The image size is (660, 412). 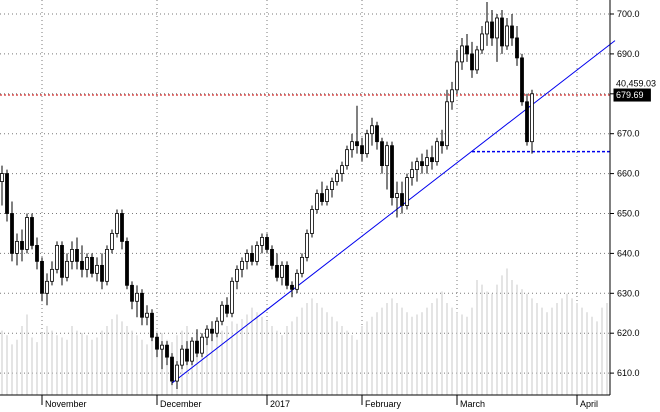 What do you see at coordinates (628, 293) in the screenshot?
I see `y-tick-label: 630.0` at bounding box center [628, 293].